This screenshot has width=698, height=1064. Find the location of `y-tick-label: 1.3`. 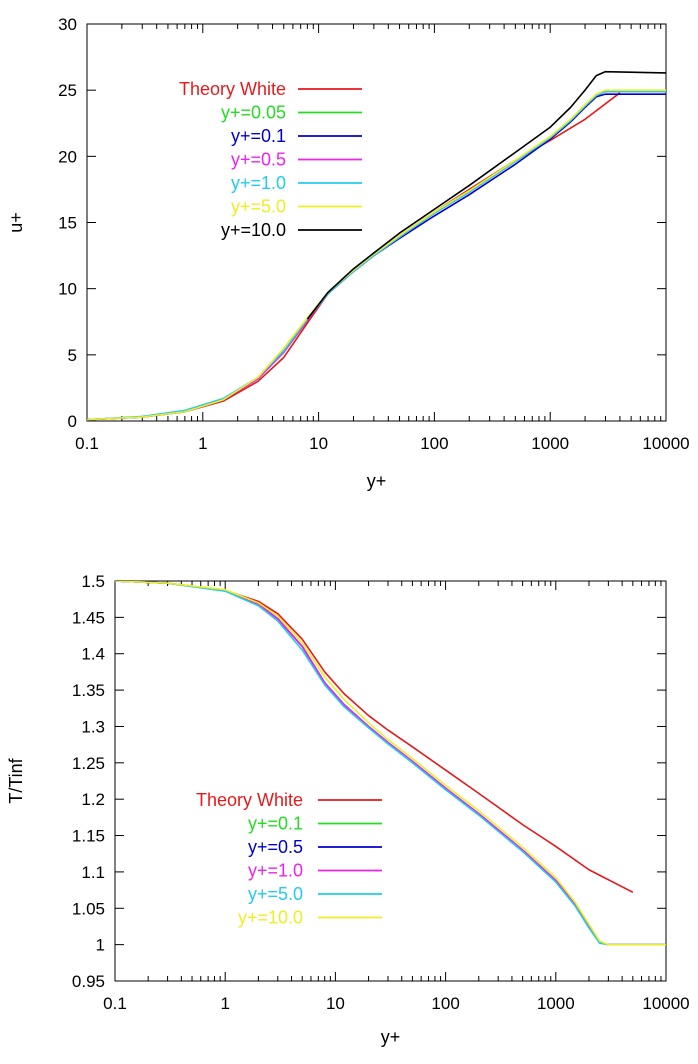

y-tick-label: 1.3 is located at coordinates (93, 726).